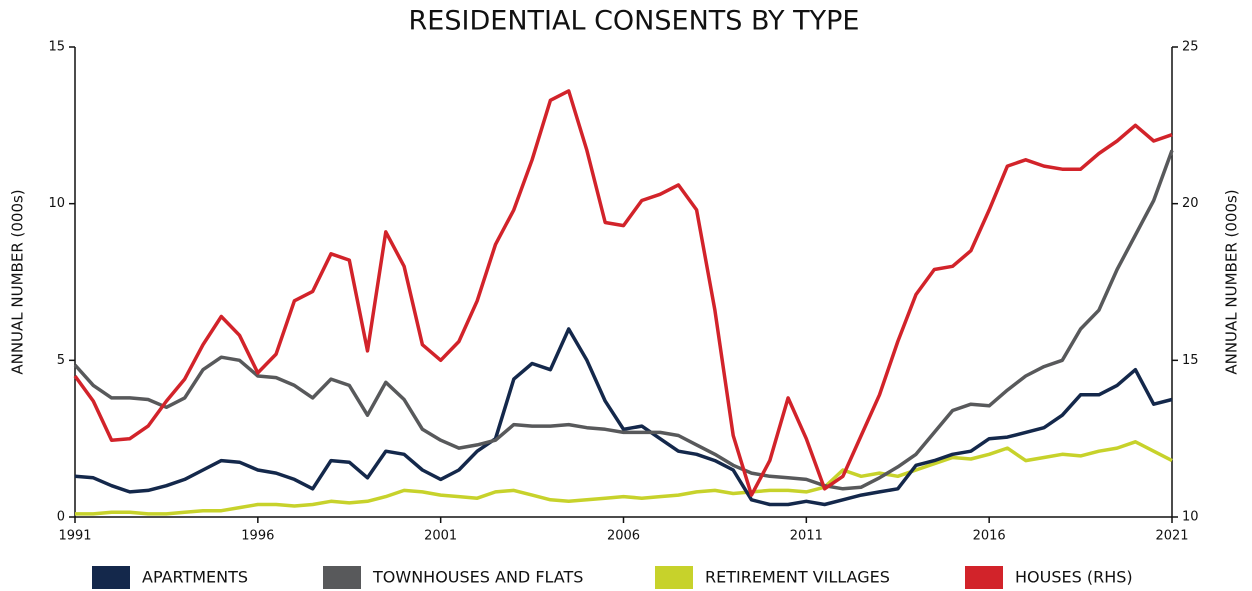  Describe the element at coordinates (74, 536) in the screenshot. I see `x-tick-label: 1991` at that location.